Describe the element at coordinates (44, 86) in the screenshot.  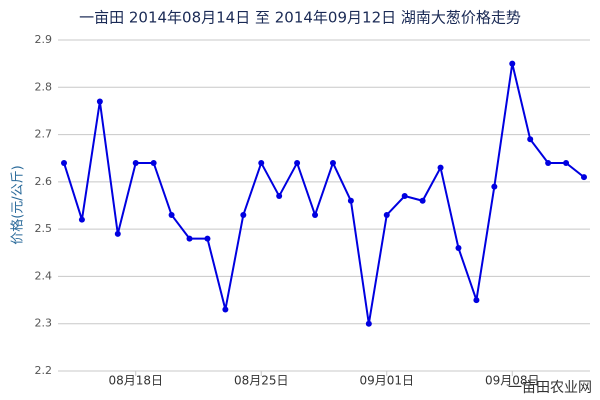
I see `y-tick-label: 2.8` at that location.